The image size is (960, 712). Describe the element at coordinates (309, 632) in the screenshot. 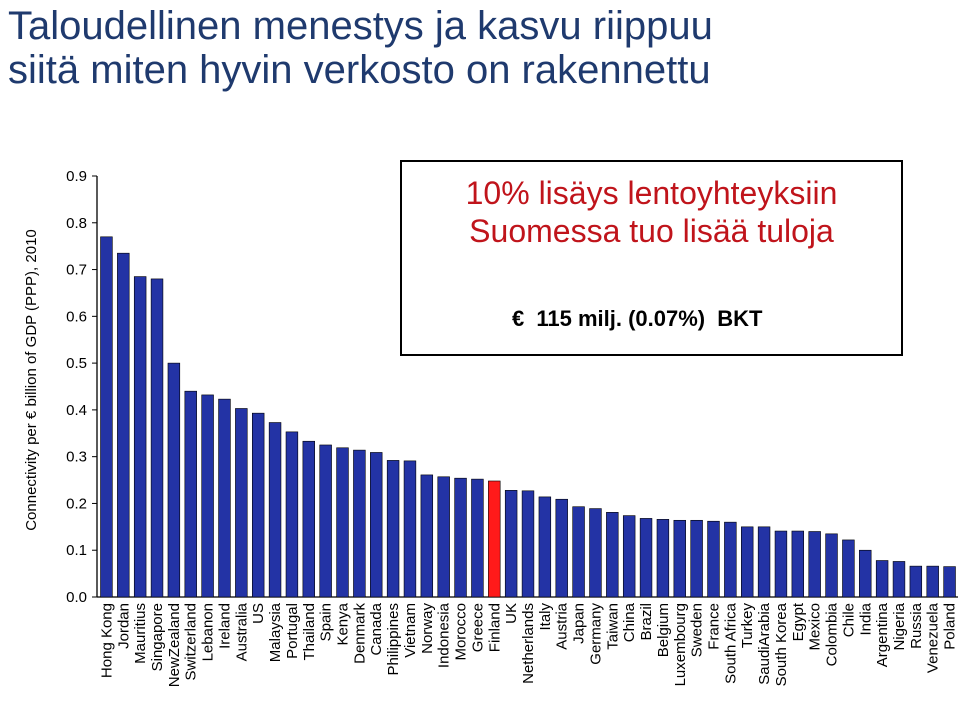

I see `x-tick-label: Thailand` at that location.